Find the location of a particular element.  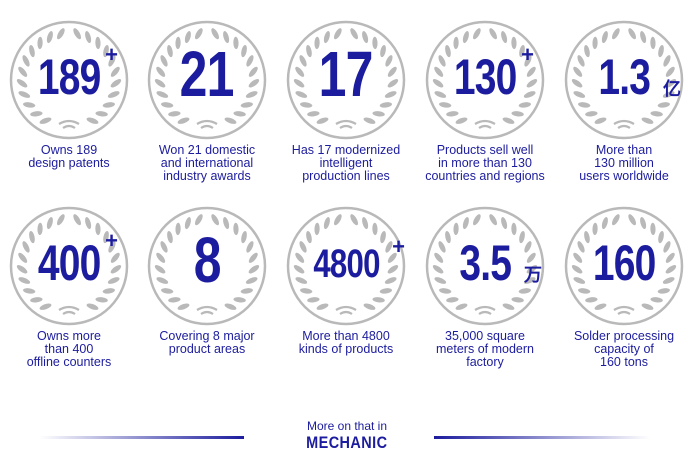

stat-badge: 189 + Owns 189 design patents is located at coordinates (69, 94).